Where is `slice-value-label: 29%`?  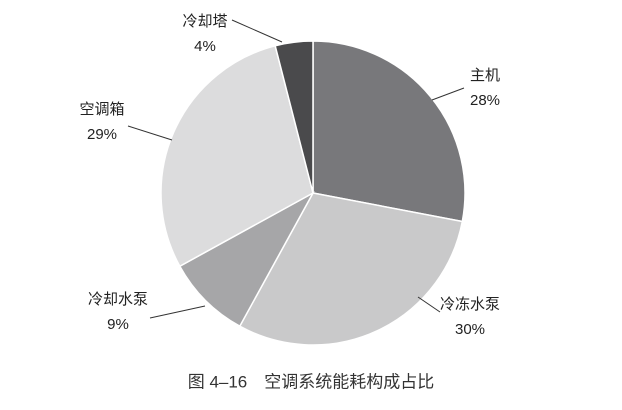
slice-value-label: 29% is located at coordinates (102, 134).